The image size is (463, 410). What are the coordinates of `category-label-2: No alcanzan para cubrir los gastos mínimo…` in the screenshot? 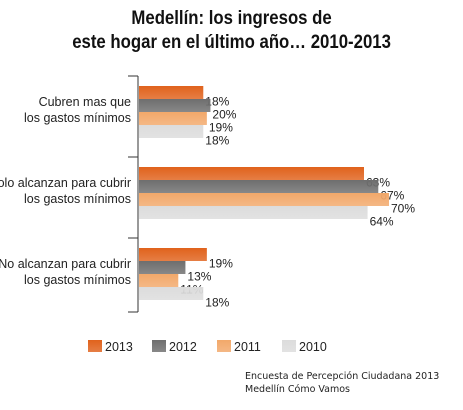 It's located at (65, 272).